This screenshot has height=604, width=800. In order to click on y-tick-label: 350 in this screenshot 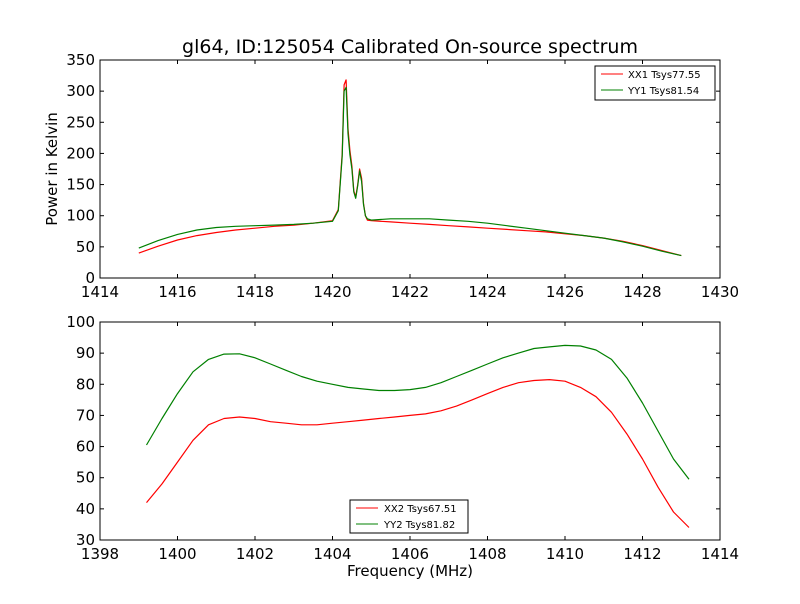, I will do `click(80, 60)`.